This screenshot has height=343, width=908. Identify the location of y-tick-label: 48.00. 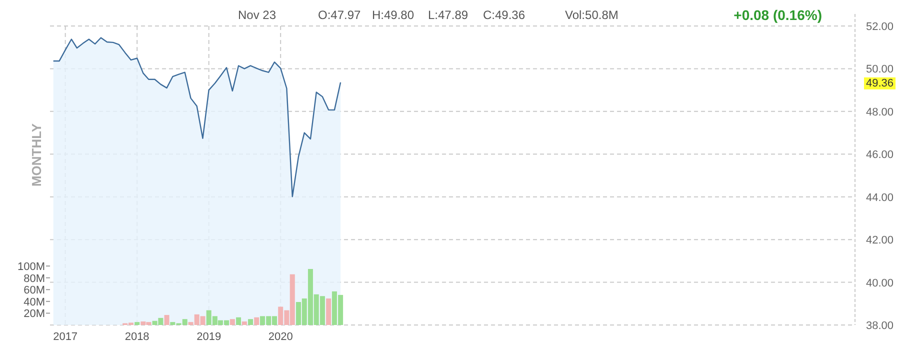
(880, 112).